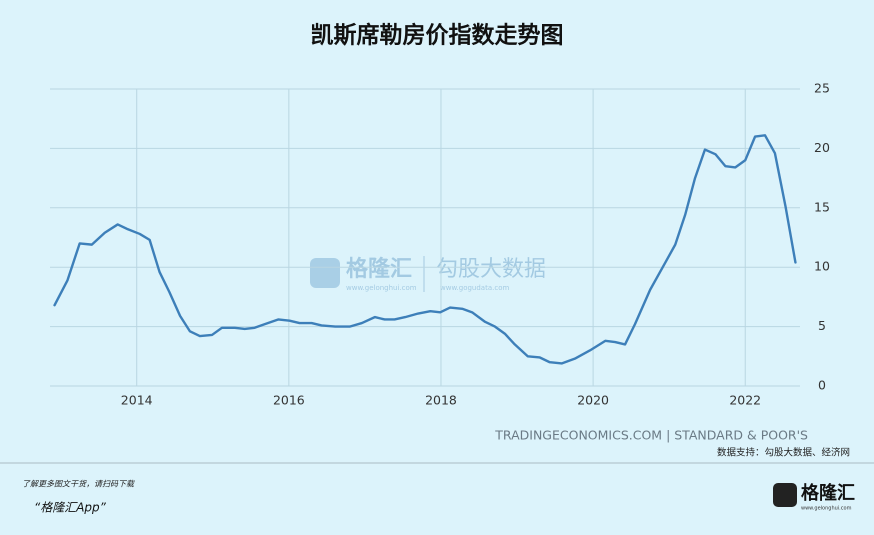 The width and height of the screenshot is (874, 535). What do you see at coordinates (474, 288) in the screenshot?
I see `watermark-partner-url: www.gogudata.com` at bounding box center [474, 288].